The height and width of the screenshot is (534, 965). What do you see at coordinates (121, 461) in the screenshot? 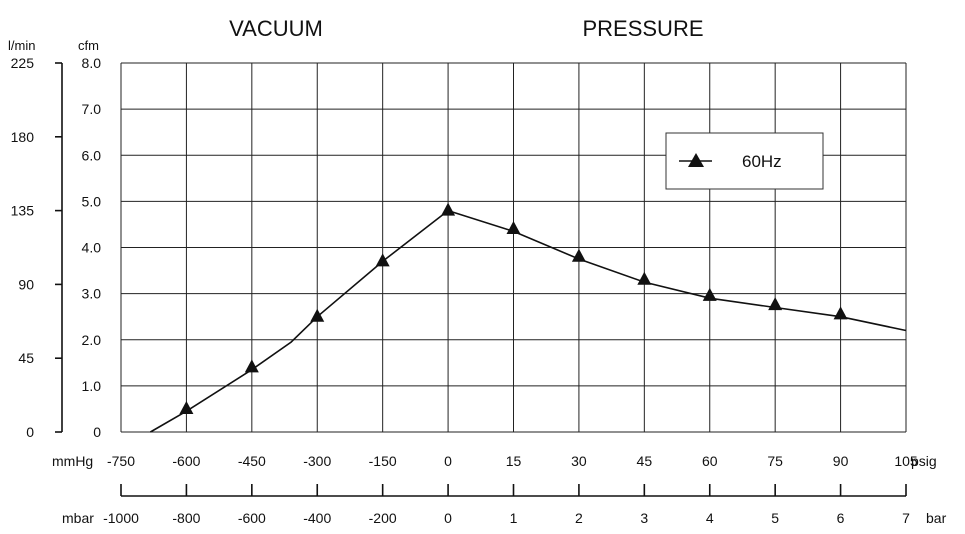
I see `mmhg-psig-tick-label: -750` at bounding box center [121, 461].